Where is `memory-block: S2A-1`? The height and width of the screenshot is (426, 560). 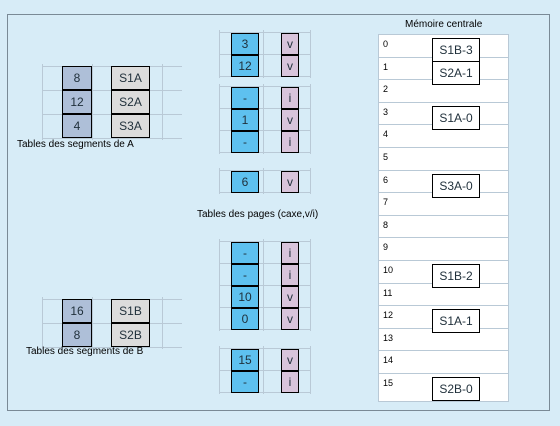
memory-block: S2A-1 is located at coordinates (456, 73).